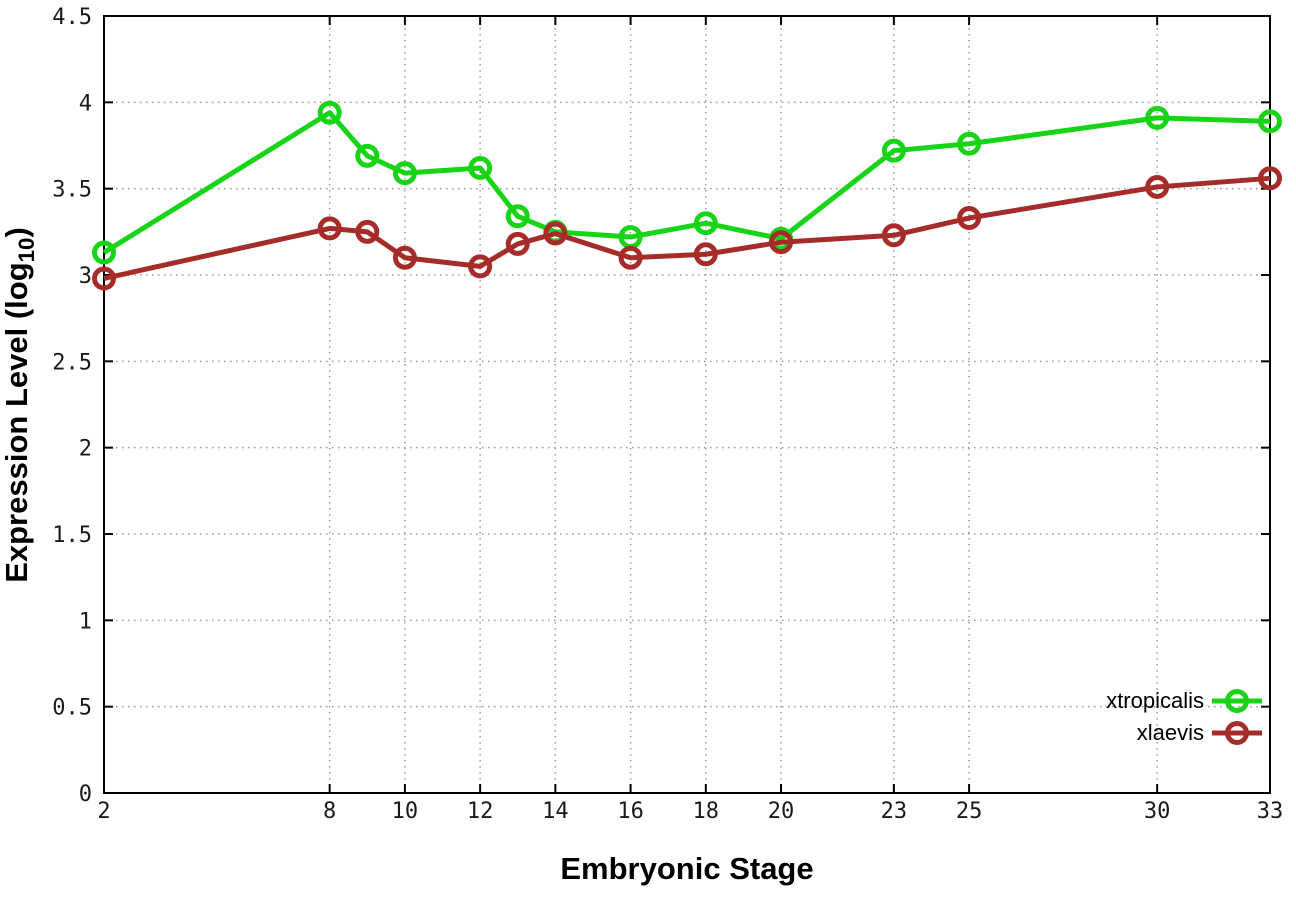  What do you see at coordinates (405, 811) in the screenshot?
I see `x-tick-label-10: 10` at bounding box center [405, 811].